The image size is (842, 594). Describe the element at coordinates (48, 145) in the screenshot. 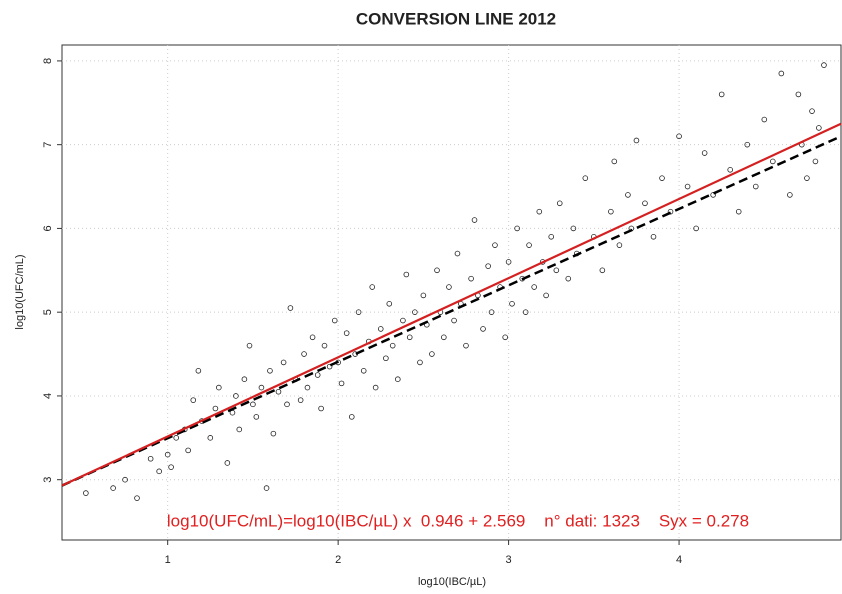

I see `y-tick-label: 7` at that location.